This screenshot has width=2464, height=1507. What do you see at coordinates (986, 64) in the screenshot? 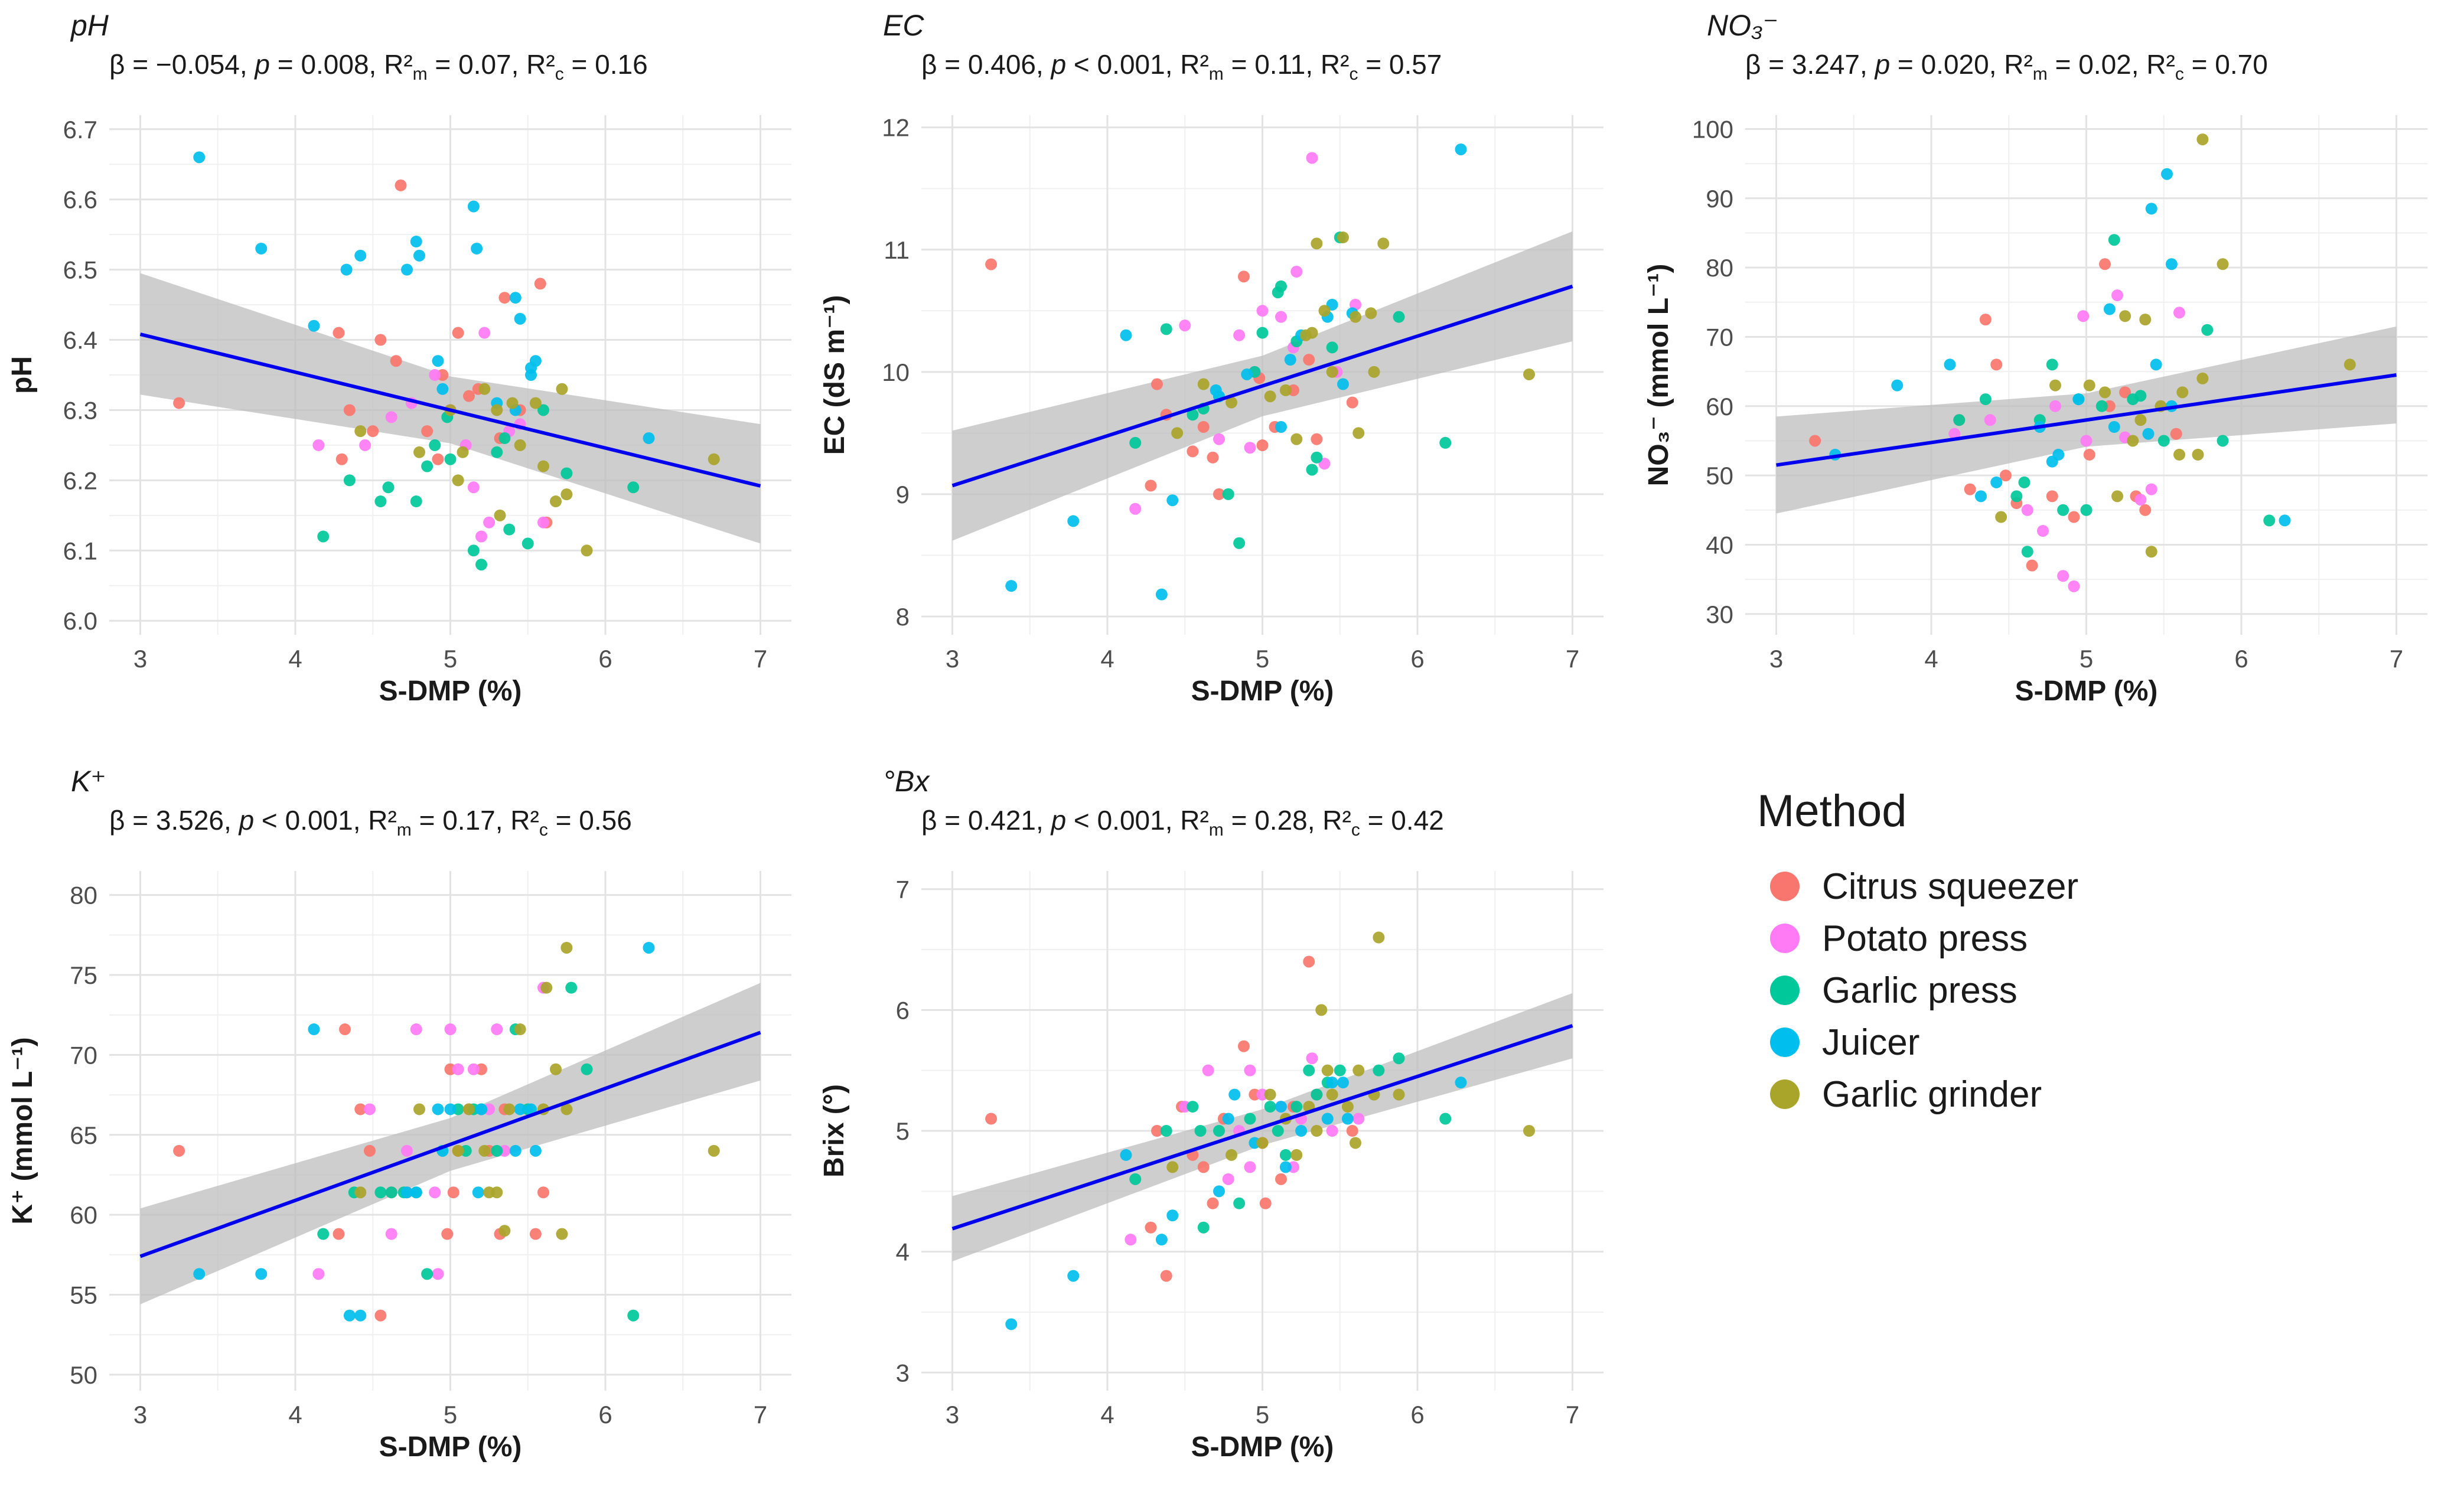
I see `stats-beta: β = 0.406,` at bounding box center [986, 64].